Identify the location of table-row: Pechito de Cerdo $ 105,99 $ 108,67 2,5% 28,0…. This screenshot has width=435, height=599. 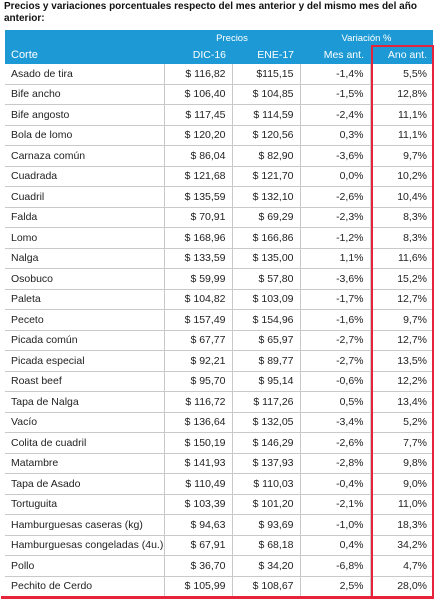
(219, 586).